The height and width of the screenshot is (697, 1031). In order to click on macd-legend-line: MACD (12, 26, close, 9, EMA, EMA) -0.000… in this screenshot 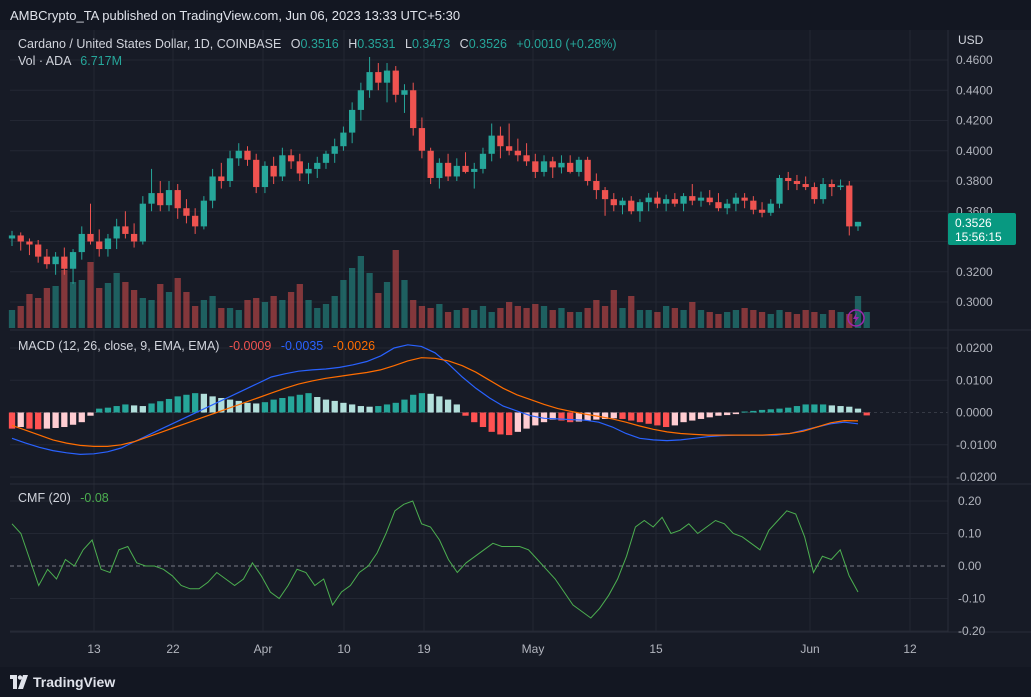, I will do `click(196, 346)`.